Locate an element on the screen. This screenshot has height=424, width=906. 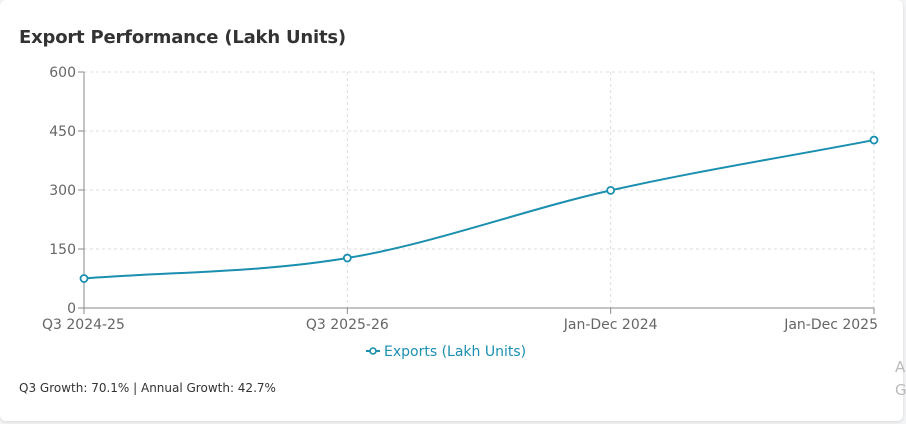
clipped-text-fragment-2: G is located at coordinates (900, 390).